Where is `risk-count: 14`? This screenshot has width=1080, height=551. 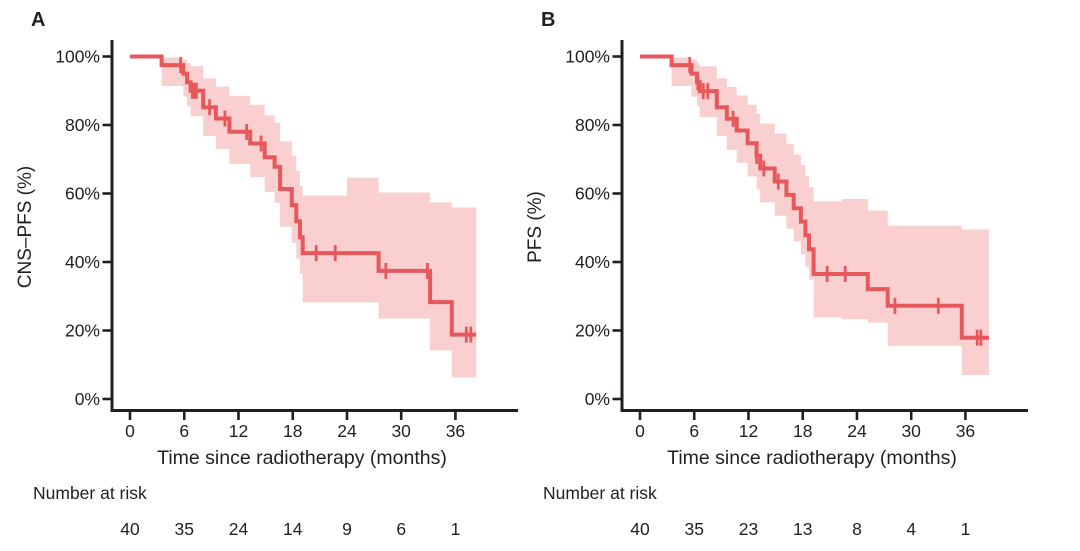
risk-count: 14 is located at coordinates (293, 529).